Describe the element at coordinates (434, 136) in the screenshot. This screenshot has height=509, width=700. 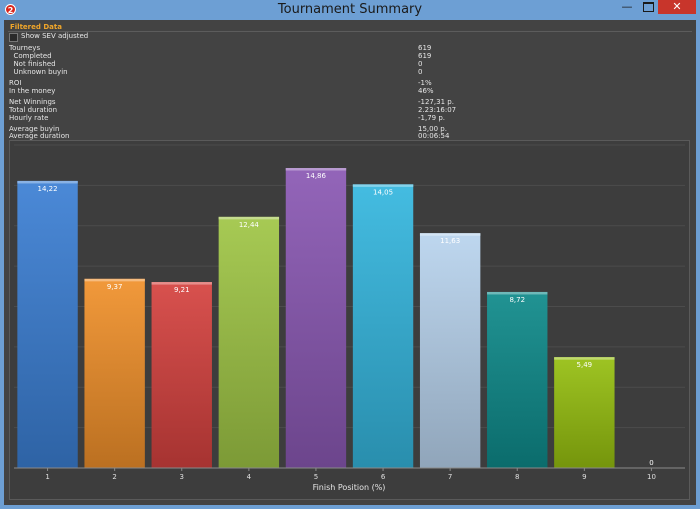
I see `stat-value-average-duration: 00:06:54` at that location.